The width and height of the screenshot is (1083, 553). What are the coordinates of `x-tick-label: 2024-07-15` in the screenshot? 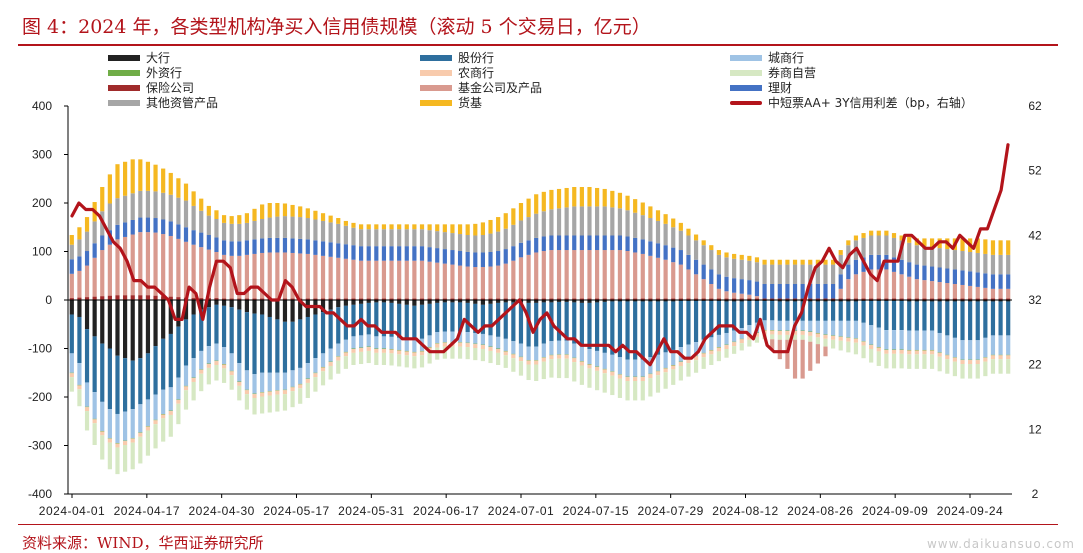 It's located at (596, 511).